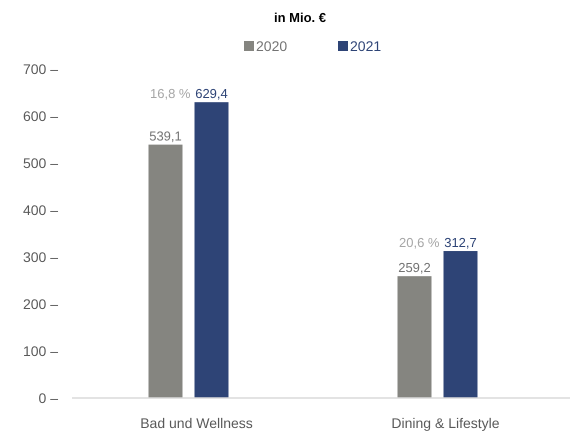  I want to click on y-tick-label: 500 –, so click(40, 163).